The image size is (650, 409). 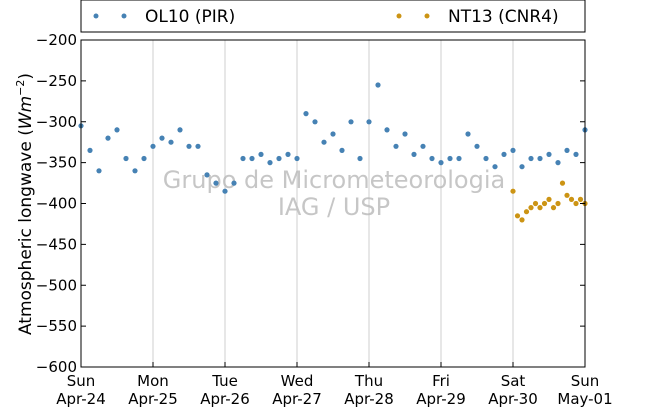 What do you see at coordinates (224, 381) in the screenshot?
I see `x-tick-day: Tue` at bounding box center [224, 381].